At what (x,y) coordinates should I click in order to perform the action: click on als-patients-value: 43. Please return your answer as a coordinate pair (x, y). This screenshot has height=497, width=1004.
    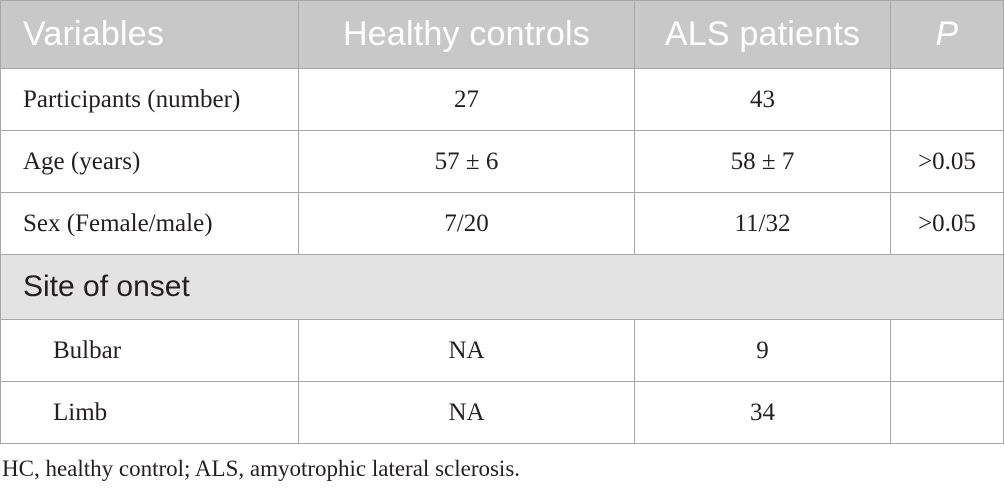
    Looking at the image, I should click on (762, 99).